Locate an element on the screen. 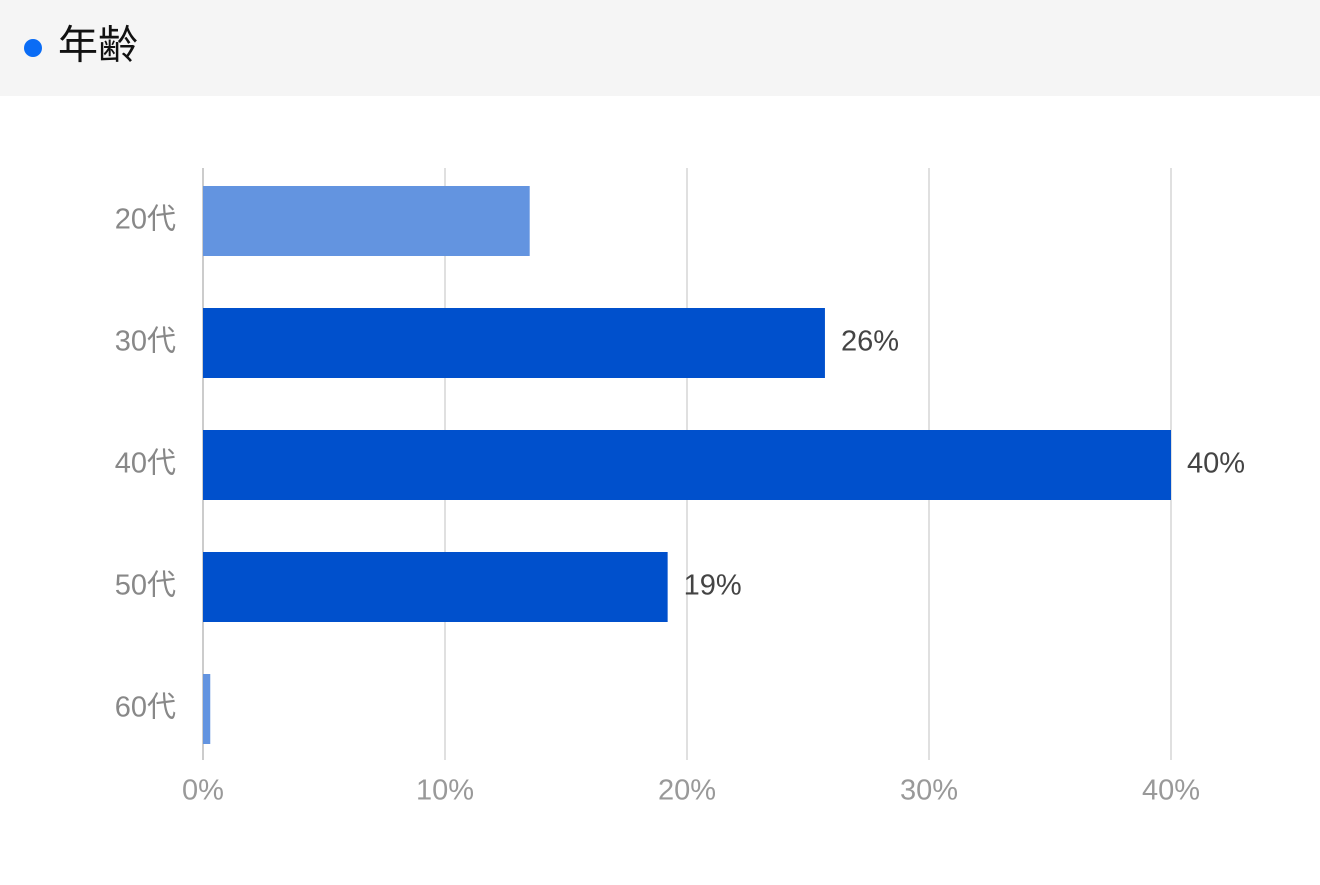 Image resolution: width=1320 pixels, height=885 pixels. x-tick-label: 0% is located at coordinates (203, 791).